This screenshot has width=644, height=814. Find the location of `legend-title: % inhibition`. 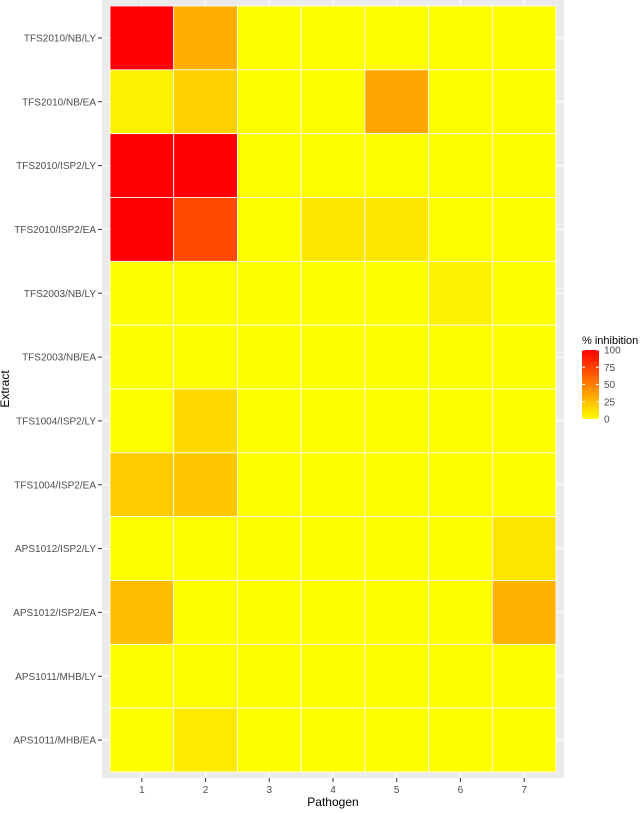

legend-title: % inhibition is located at coordinates (610, 341).